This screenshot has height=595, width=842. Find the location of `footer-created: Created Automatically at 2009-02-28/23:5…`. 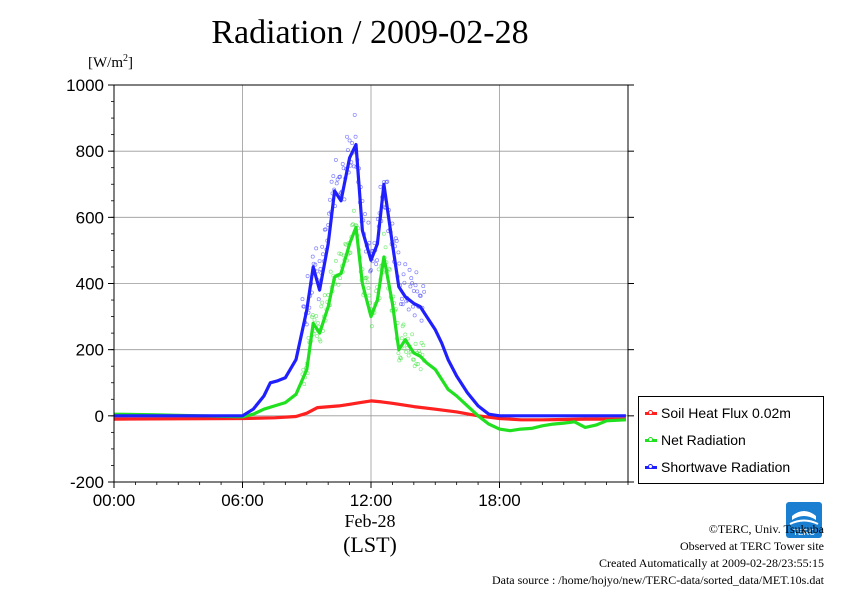

footer-created: Created Automatically at 2009-02-28/23:5… is located at coordinates (711, 563).